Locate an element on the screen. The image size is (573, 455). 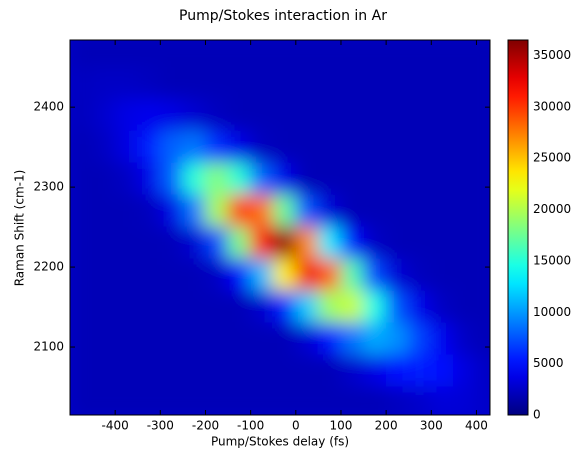
x-tick-label: 0 is located at coordinates (296, 426).